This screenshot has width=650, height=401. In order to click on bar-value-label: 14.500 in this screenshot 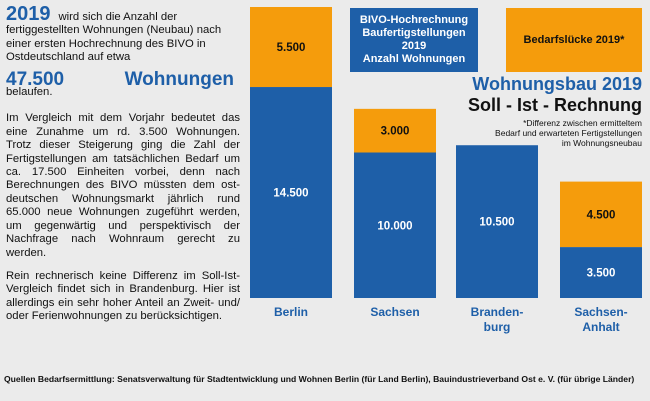, I will do `click(290, 194)`.